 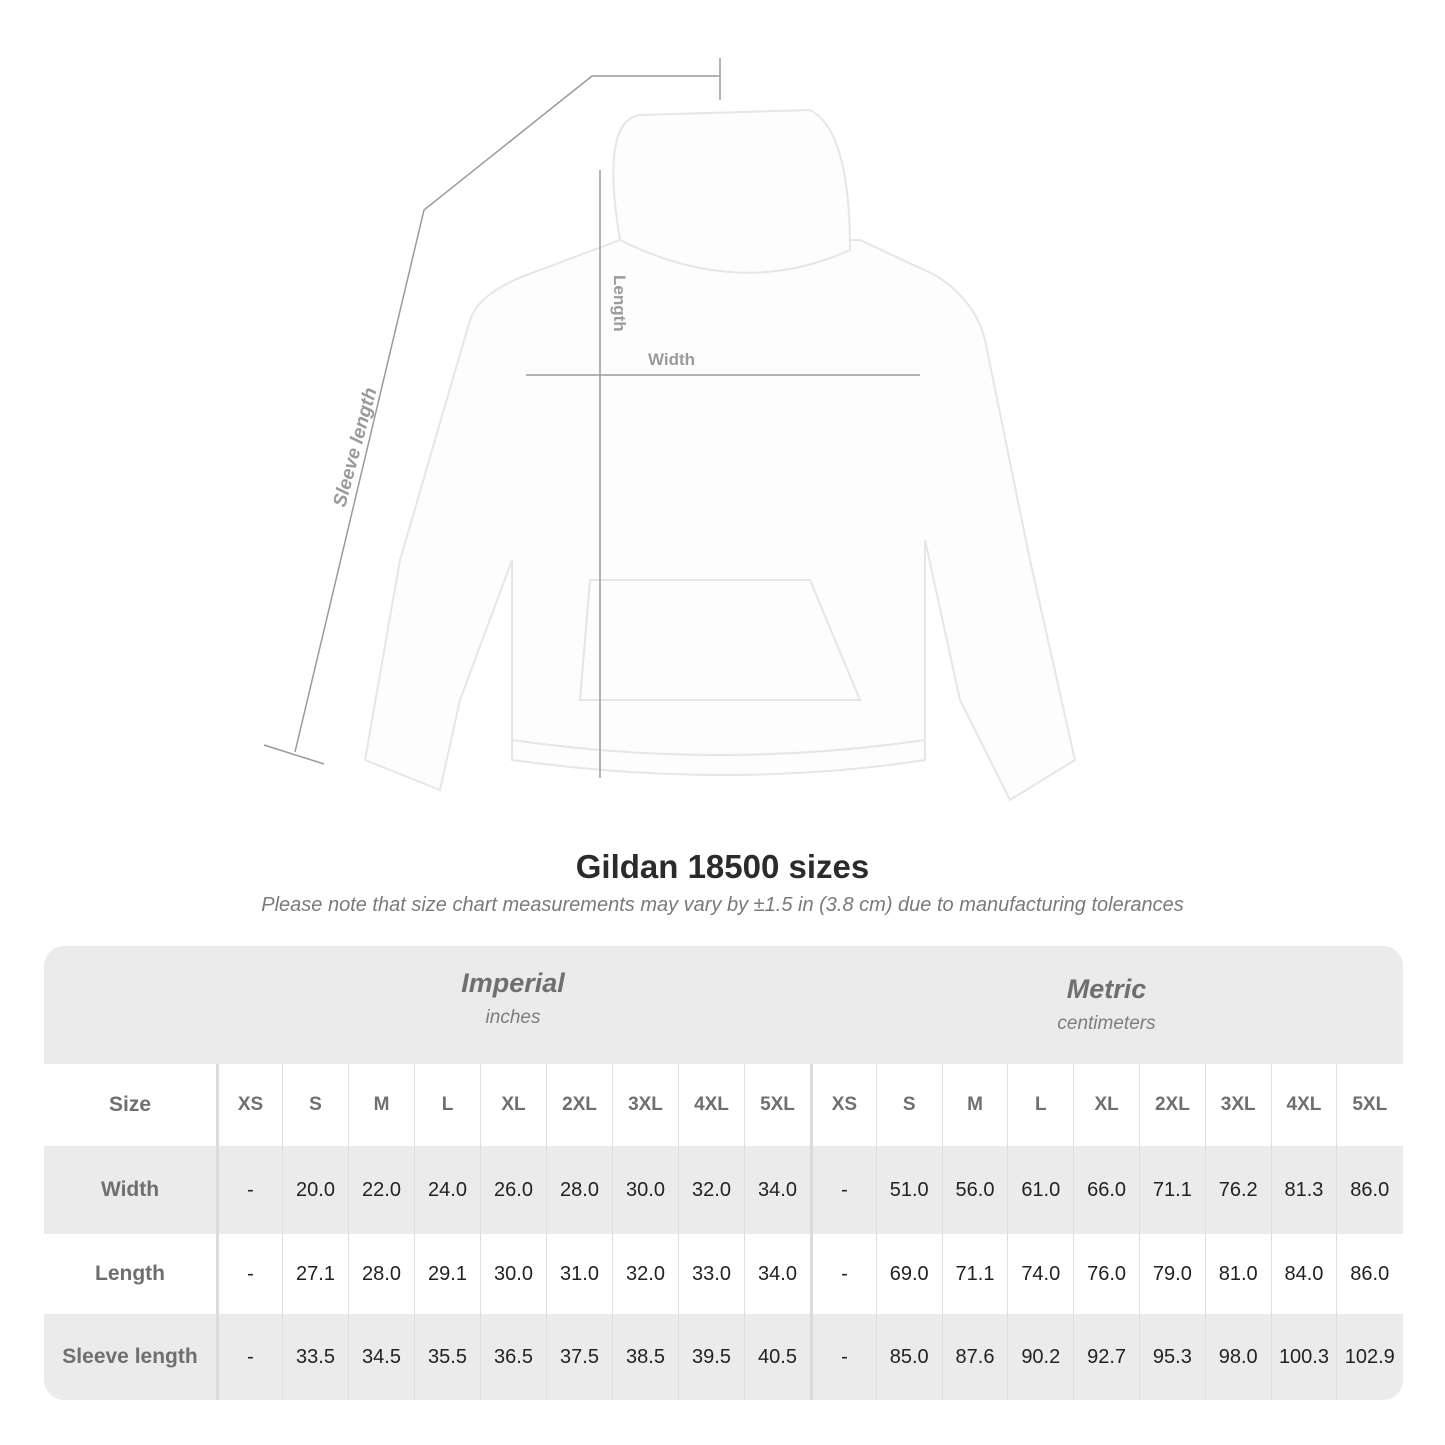 I want to click on metric-header: Metric centimeters, so click(x=1106, y=1004).